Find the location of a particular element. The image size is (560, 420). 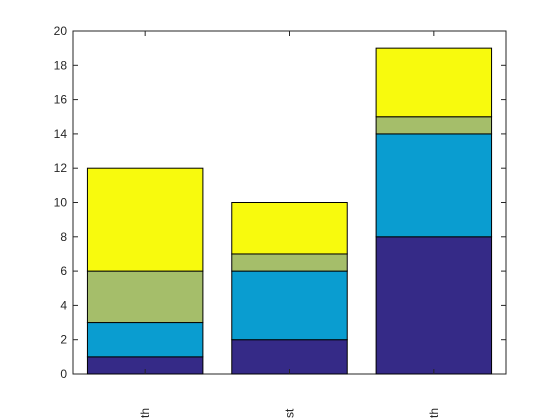

bar-segment-c2-s2 is located at coordinates (434, 125).